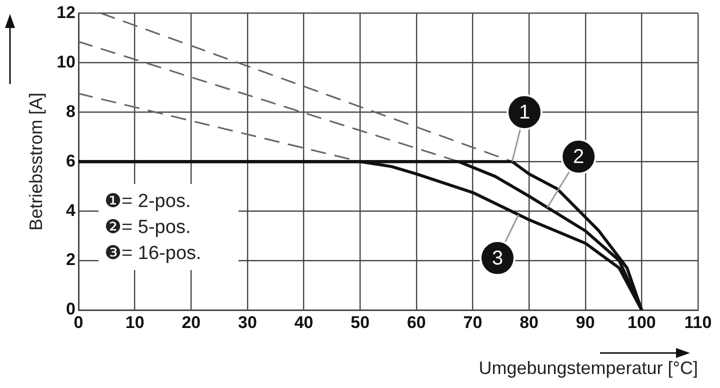 The image size is (720, 388). I want to click on x-tick-label: 110, so click(698, 322).